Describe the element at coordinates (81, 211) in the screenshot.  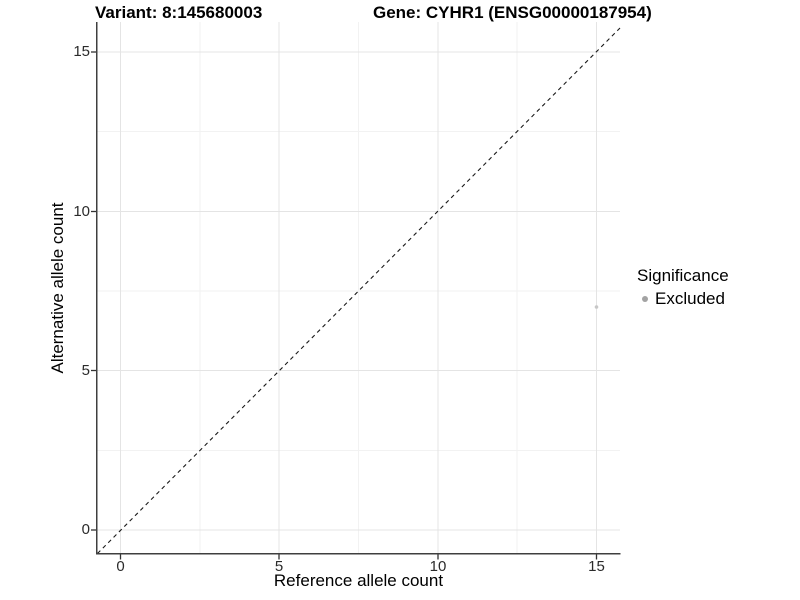
I see `y-tick-label-10: 10` at that location.